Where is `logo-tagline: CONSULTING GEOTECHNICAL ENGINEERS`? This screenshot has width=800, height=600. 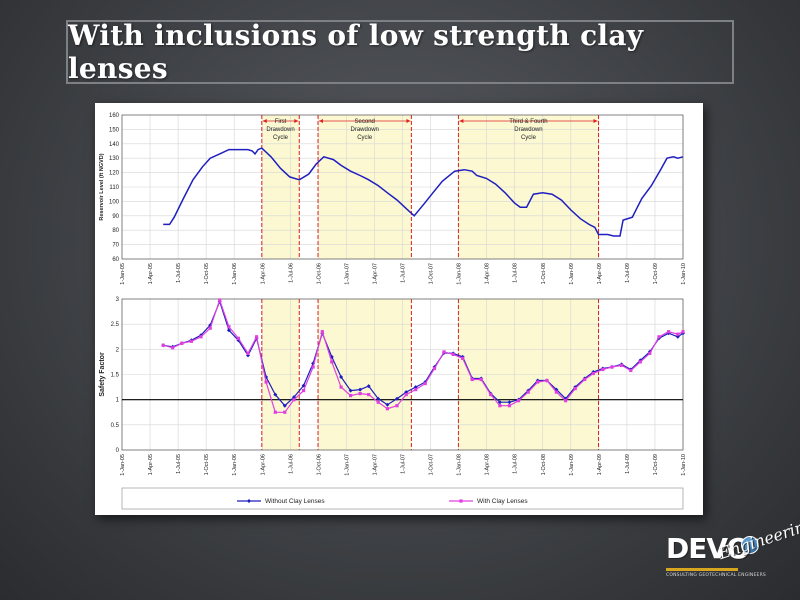 logo-tagline: CONSULTING GEOTECHNICAL ENGINEERS is located at coordinates (716, 575).